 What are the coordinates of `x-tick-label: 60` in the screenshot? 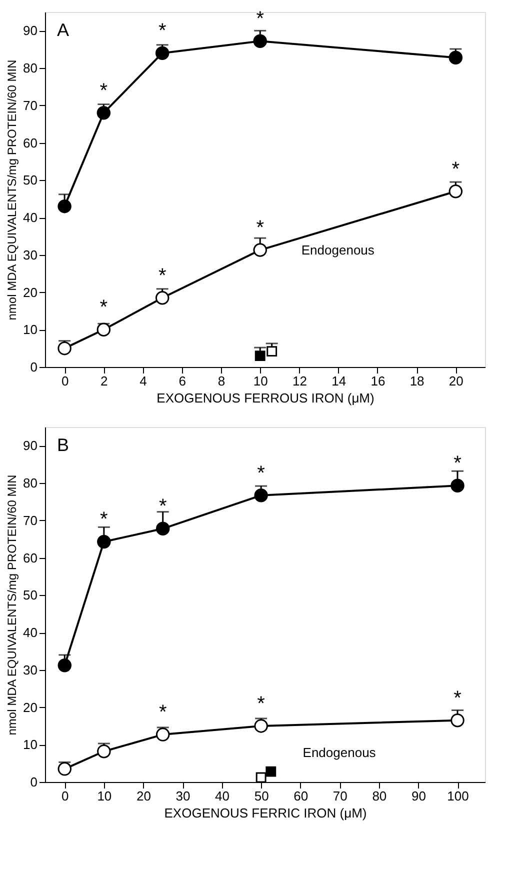 It's located at (301, 796).